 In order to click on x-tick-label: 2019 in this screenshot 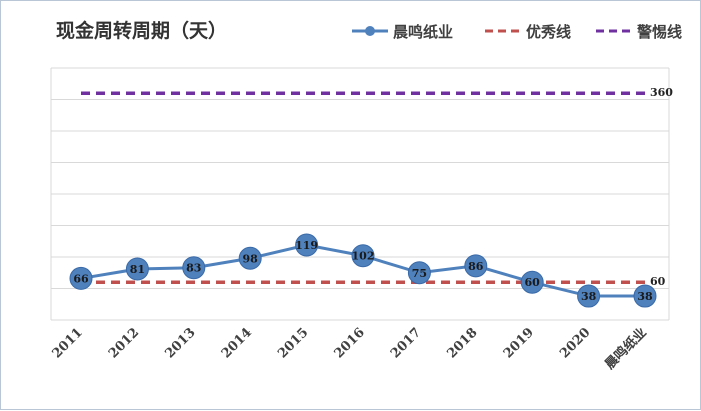, I will do `click(519, 343)`.